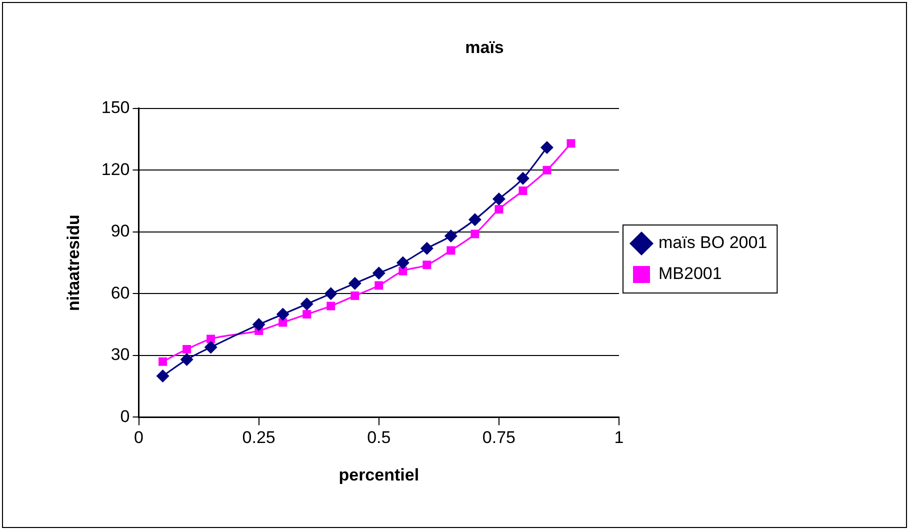 The width and height of the screenshot is (909, 530). I want to click on y-tick-label: 90, so click(120, 231).